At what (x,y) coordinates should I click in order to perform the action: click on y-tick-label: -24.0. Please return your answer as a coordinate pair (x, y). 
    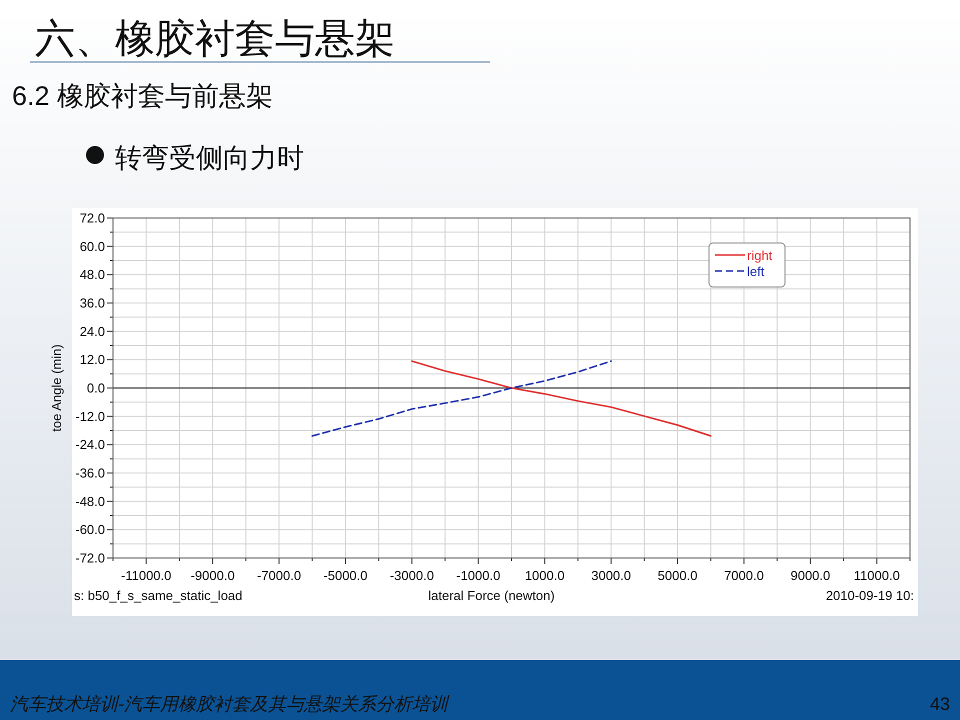
    Looking at the image, I should click on (90, 444).